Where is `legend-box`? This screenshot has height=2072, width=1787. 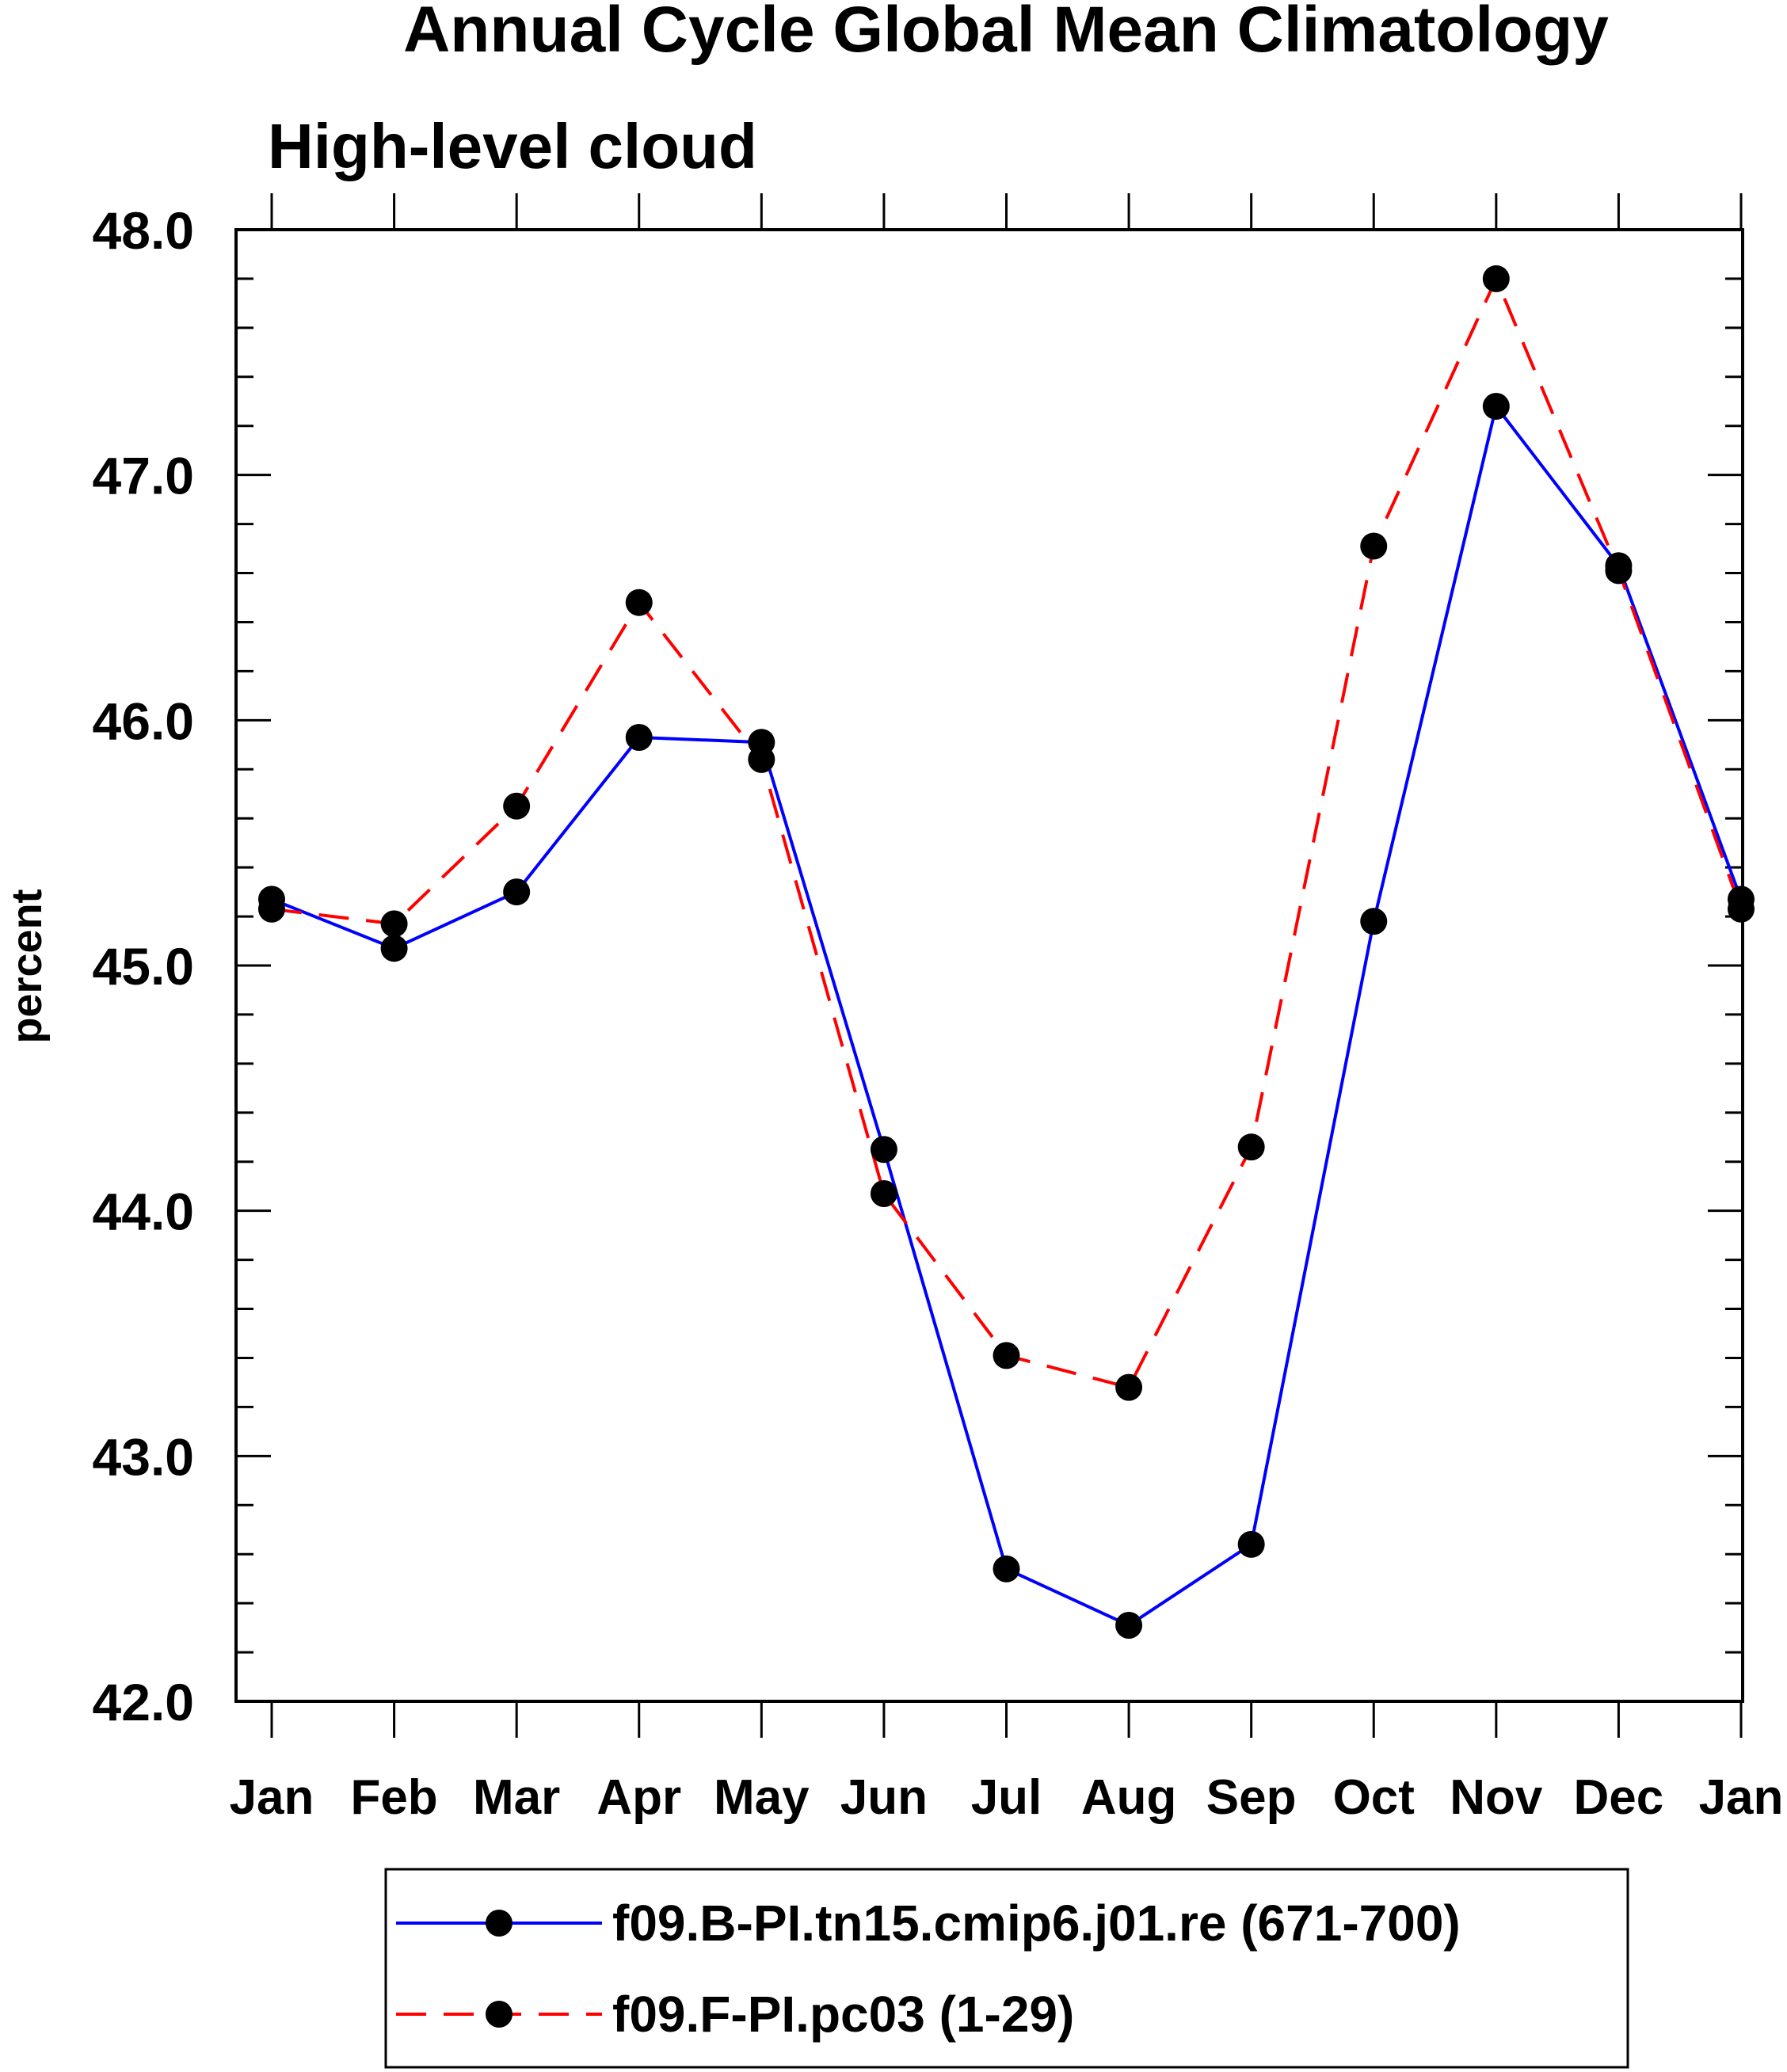
legend-box is located at coordinates (1006, 1968).